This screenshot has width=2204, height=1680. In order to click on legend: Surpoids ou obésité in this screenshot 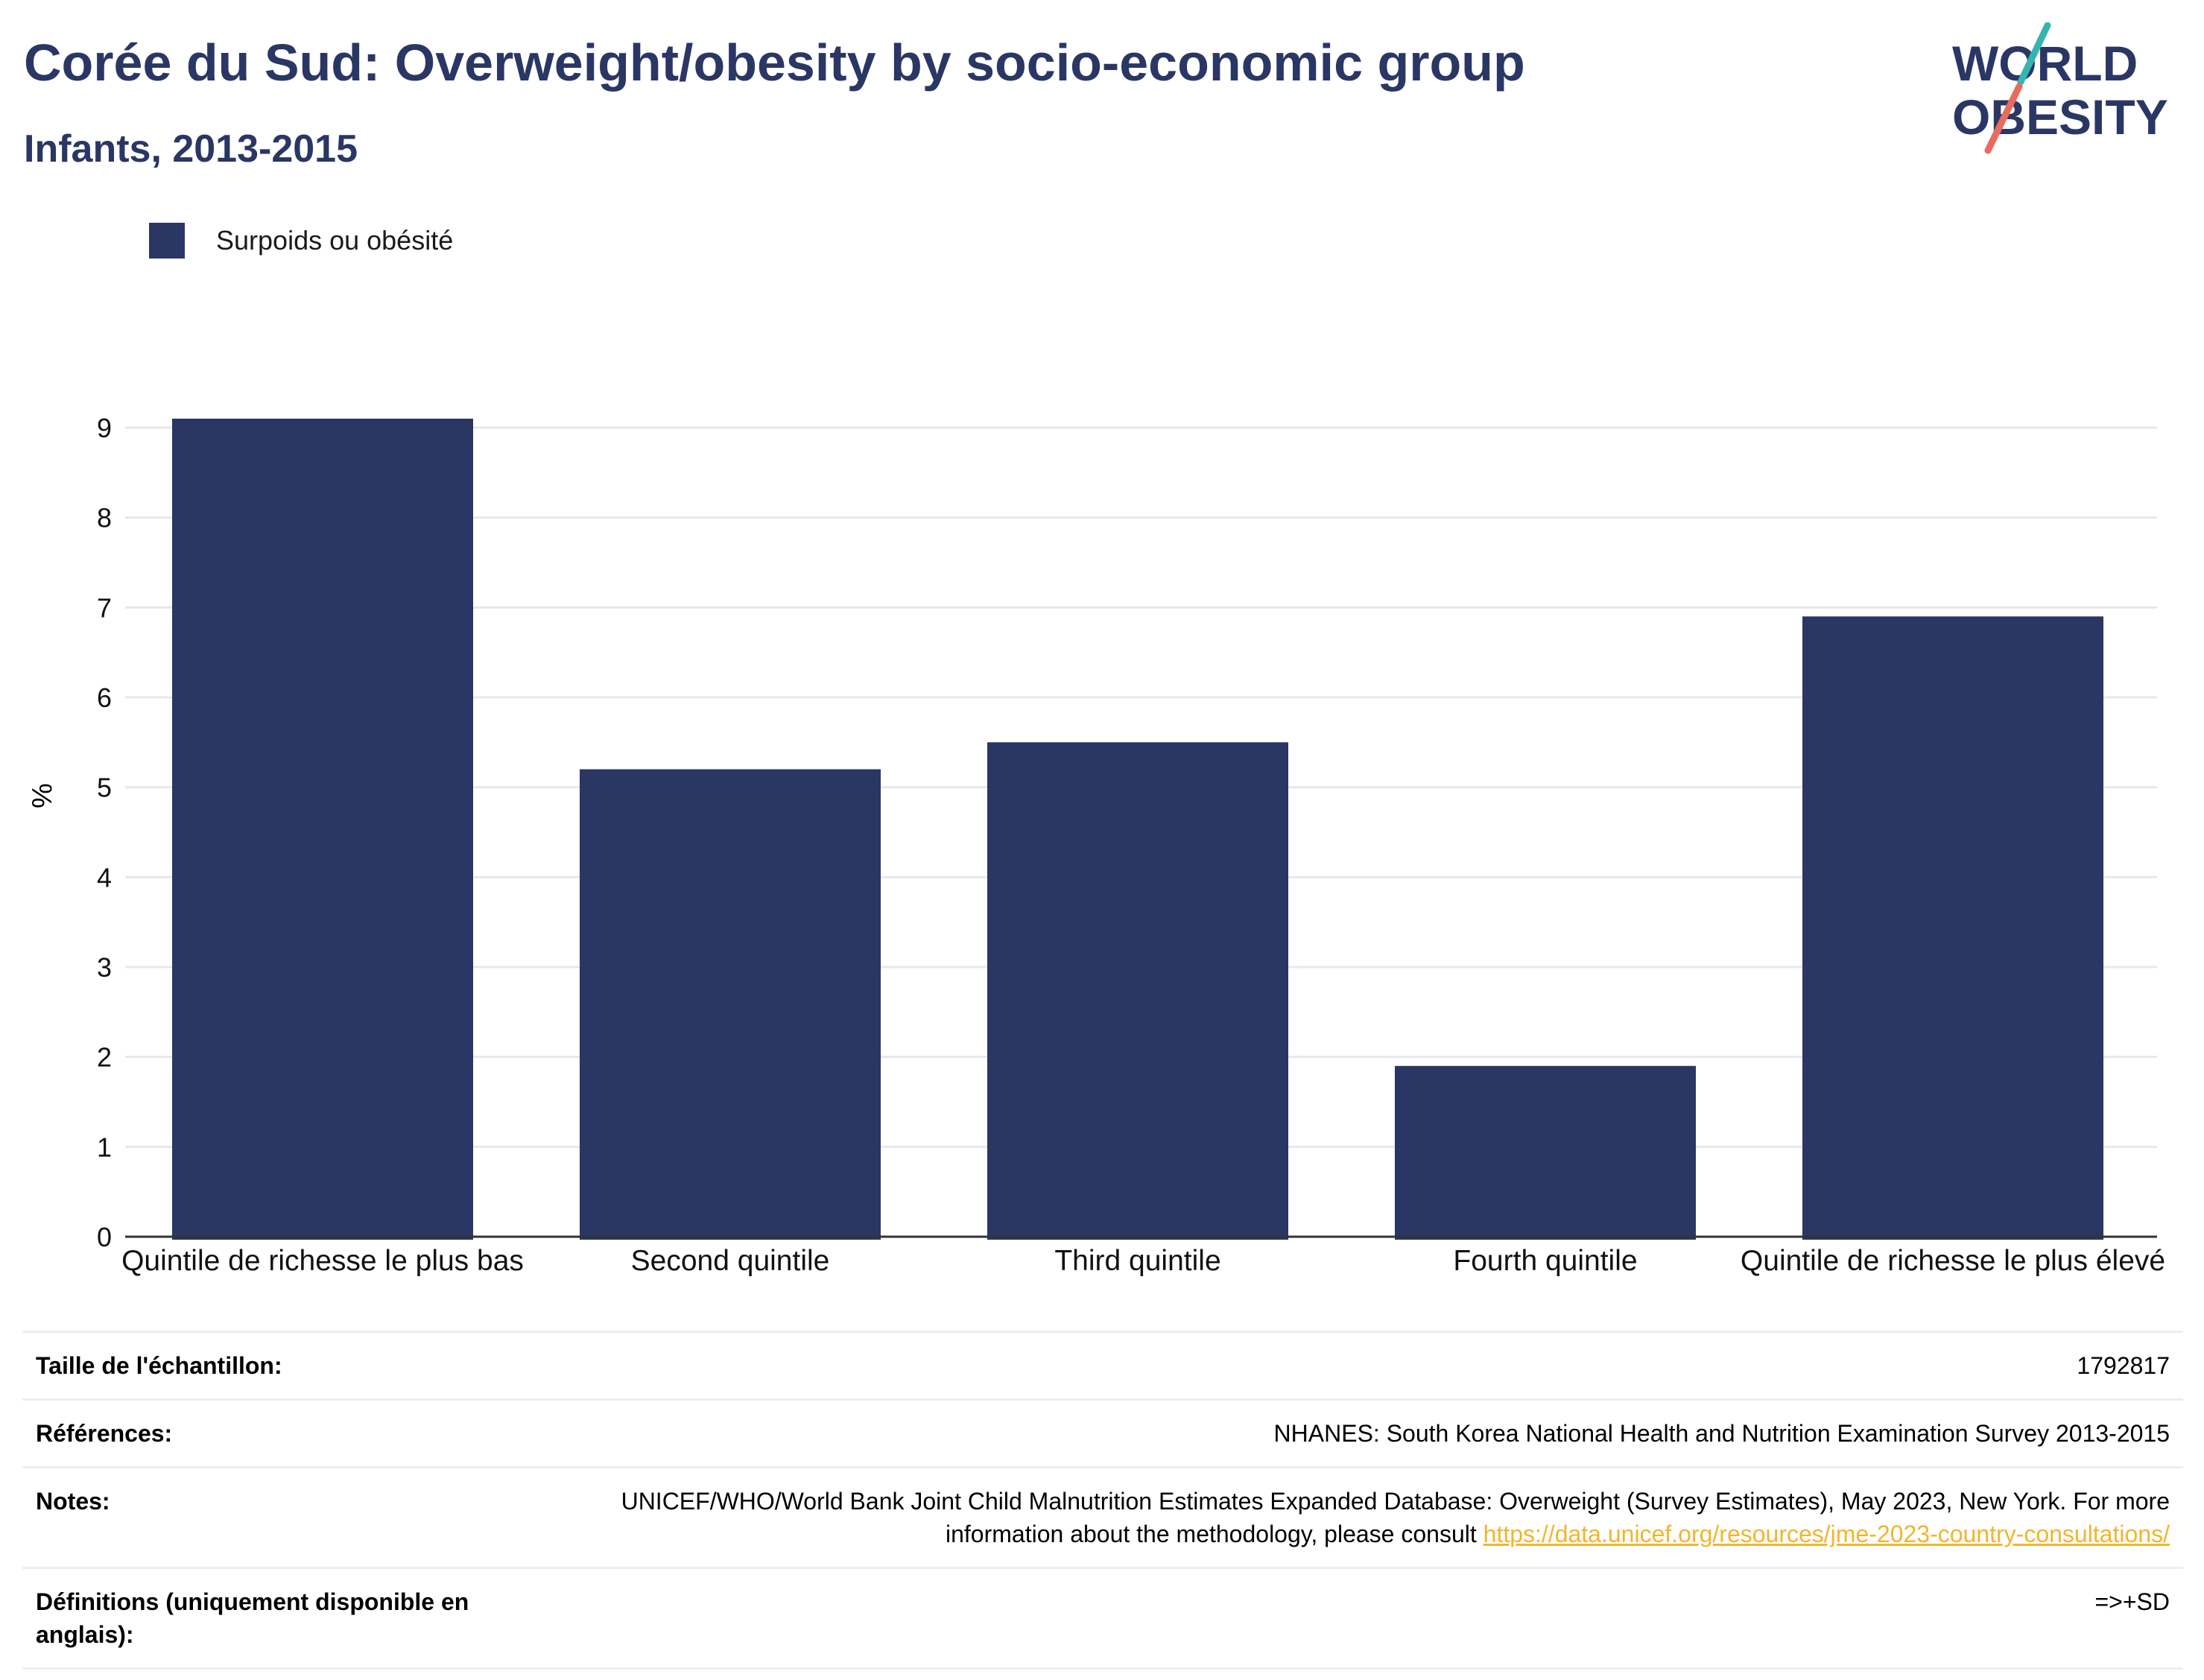, I will do `click(301, 240)`.